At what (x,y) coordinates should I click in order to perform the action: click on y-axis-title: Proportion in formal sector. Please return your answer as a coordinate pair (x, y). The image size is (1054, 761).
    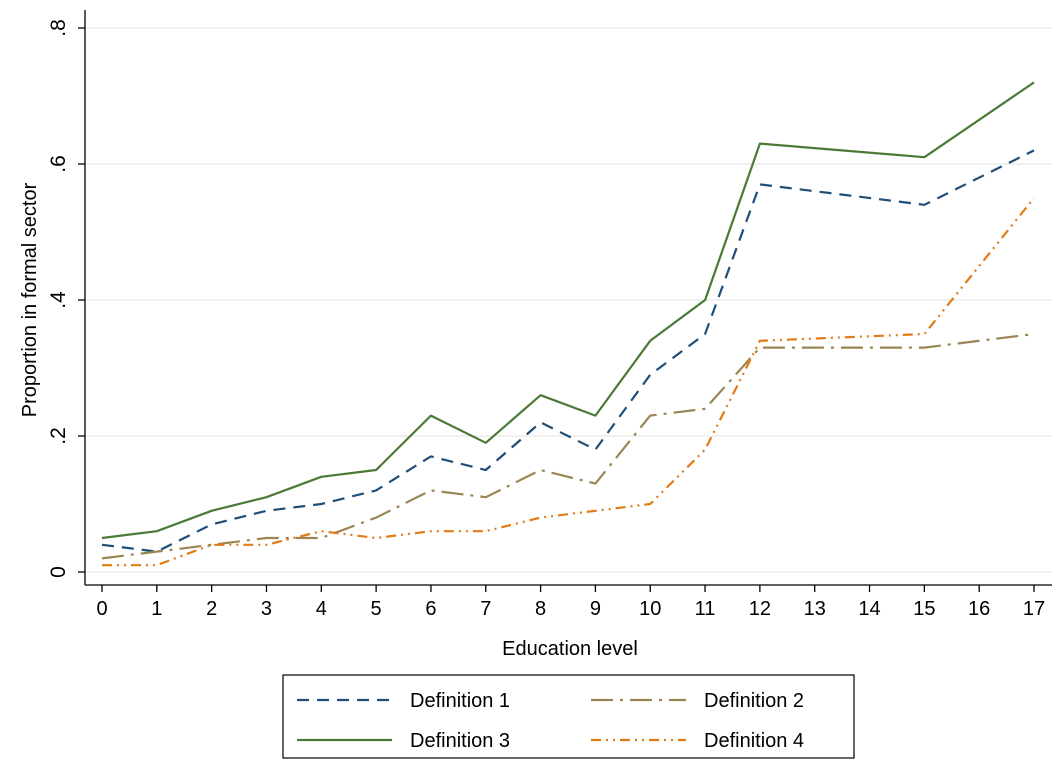
    Looking at the image, I should click on (30, 299).